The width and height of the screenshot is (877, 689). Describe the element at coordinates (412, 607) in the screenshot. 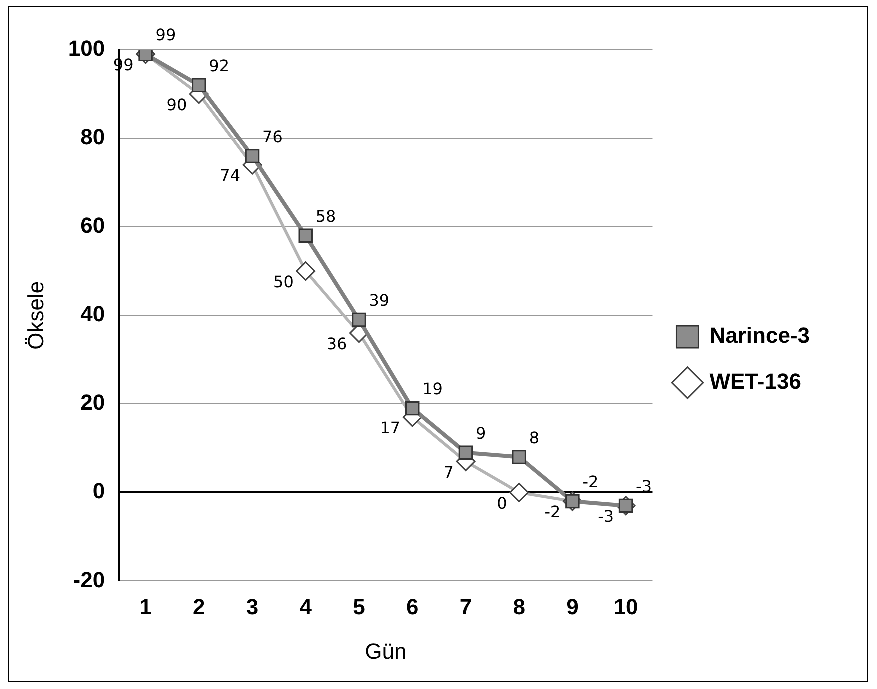

I see `x-tick-label: 6` at that location.